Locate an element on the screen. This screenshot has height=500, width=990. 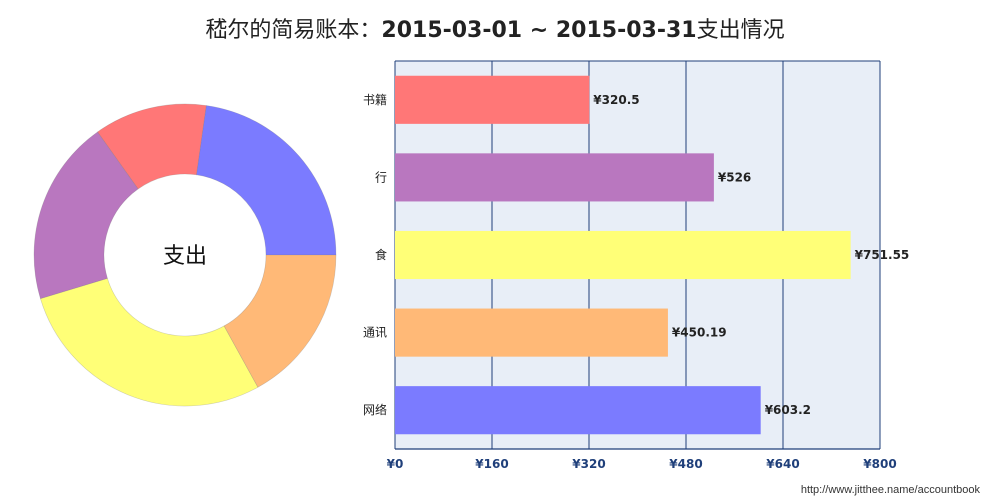
data-label-1: ¥526 is located at coordinates (734, 177).